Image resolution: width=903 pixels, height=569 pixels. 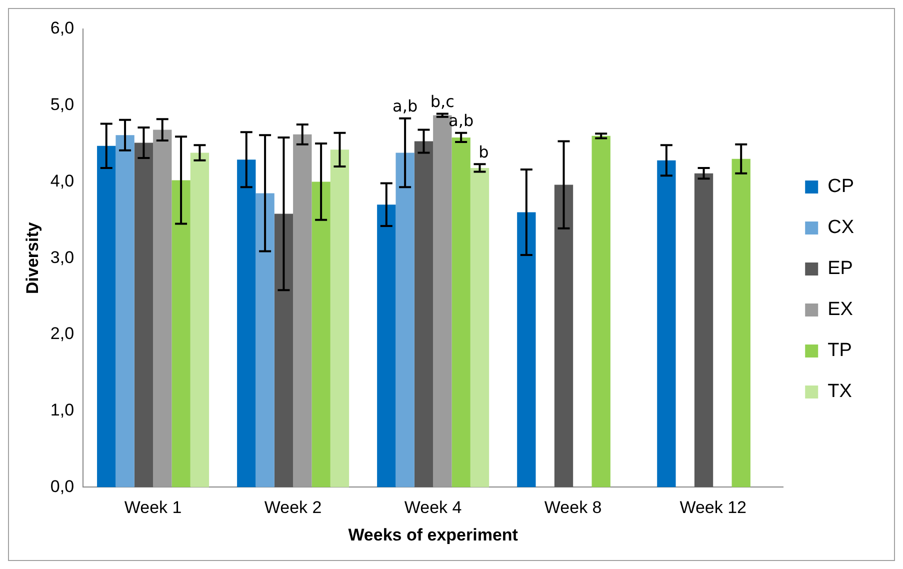 What do you see at coordinates (62, 410) in the screenshot?
I see `y-tick-label: 1,0` at bounding box center [62, 410].